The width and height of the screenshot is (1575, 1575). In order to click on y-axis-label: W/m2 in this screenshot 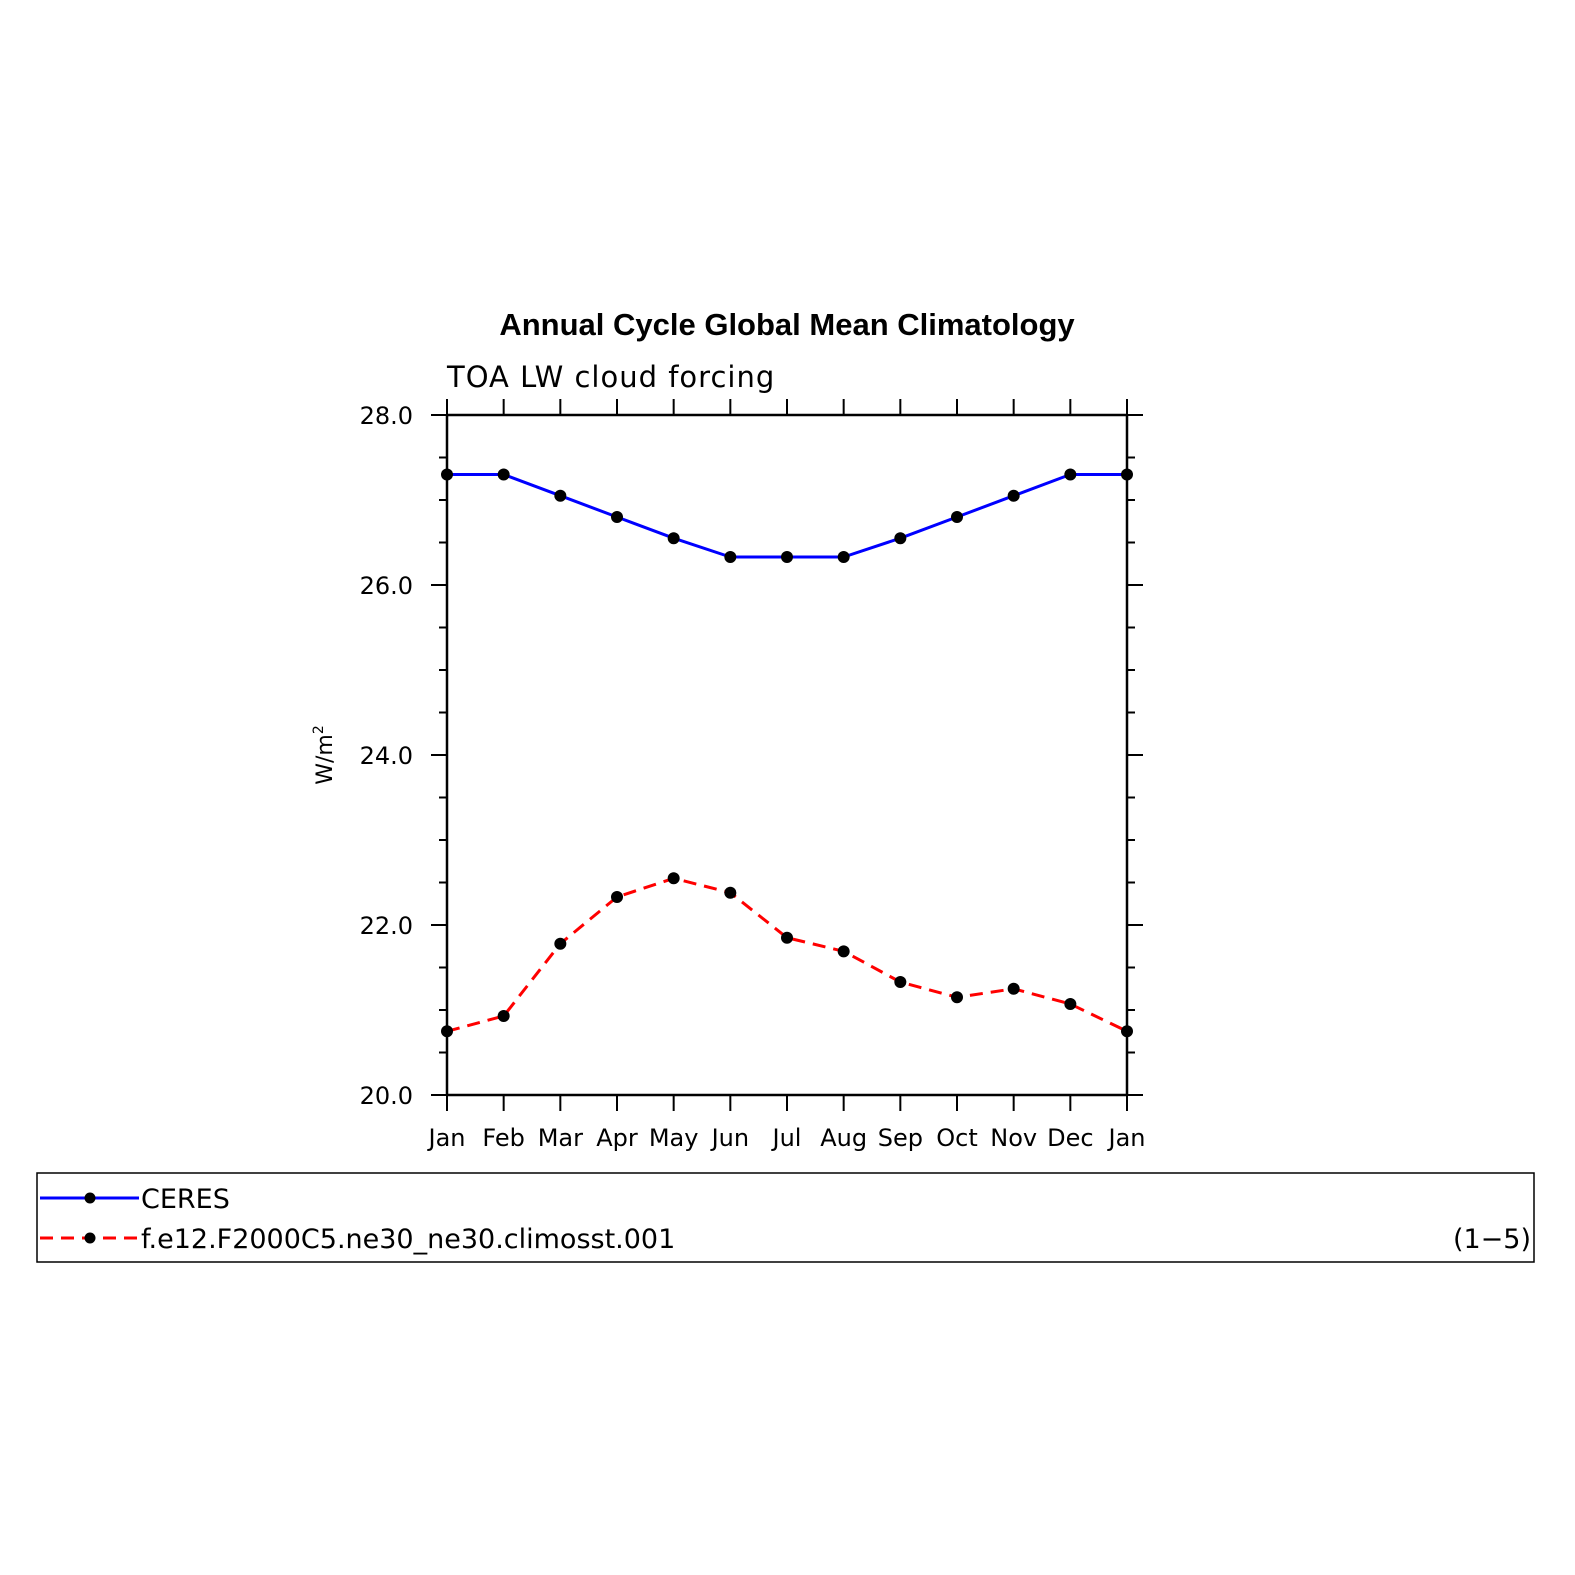, I will do `click(324, 755)`.